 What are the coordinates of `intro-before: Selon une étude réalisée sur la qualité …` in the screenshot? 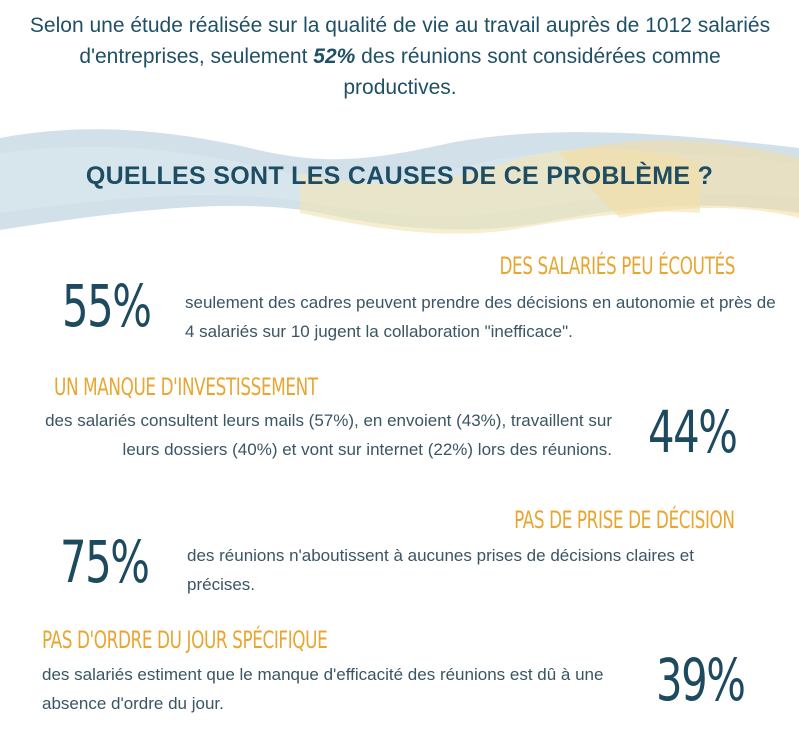 It's located at (400, 41).